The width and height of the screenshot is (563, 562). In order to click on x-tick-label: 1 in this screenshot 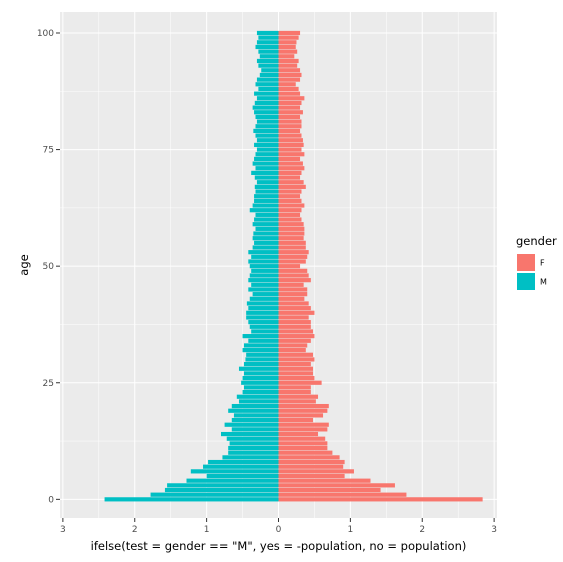, I will do `click(351, 530)`.